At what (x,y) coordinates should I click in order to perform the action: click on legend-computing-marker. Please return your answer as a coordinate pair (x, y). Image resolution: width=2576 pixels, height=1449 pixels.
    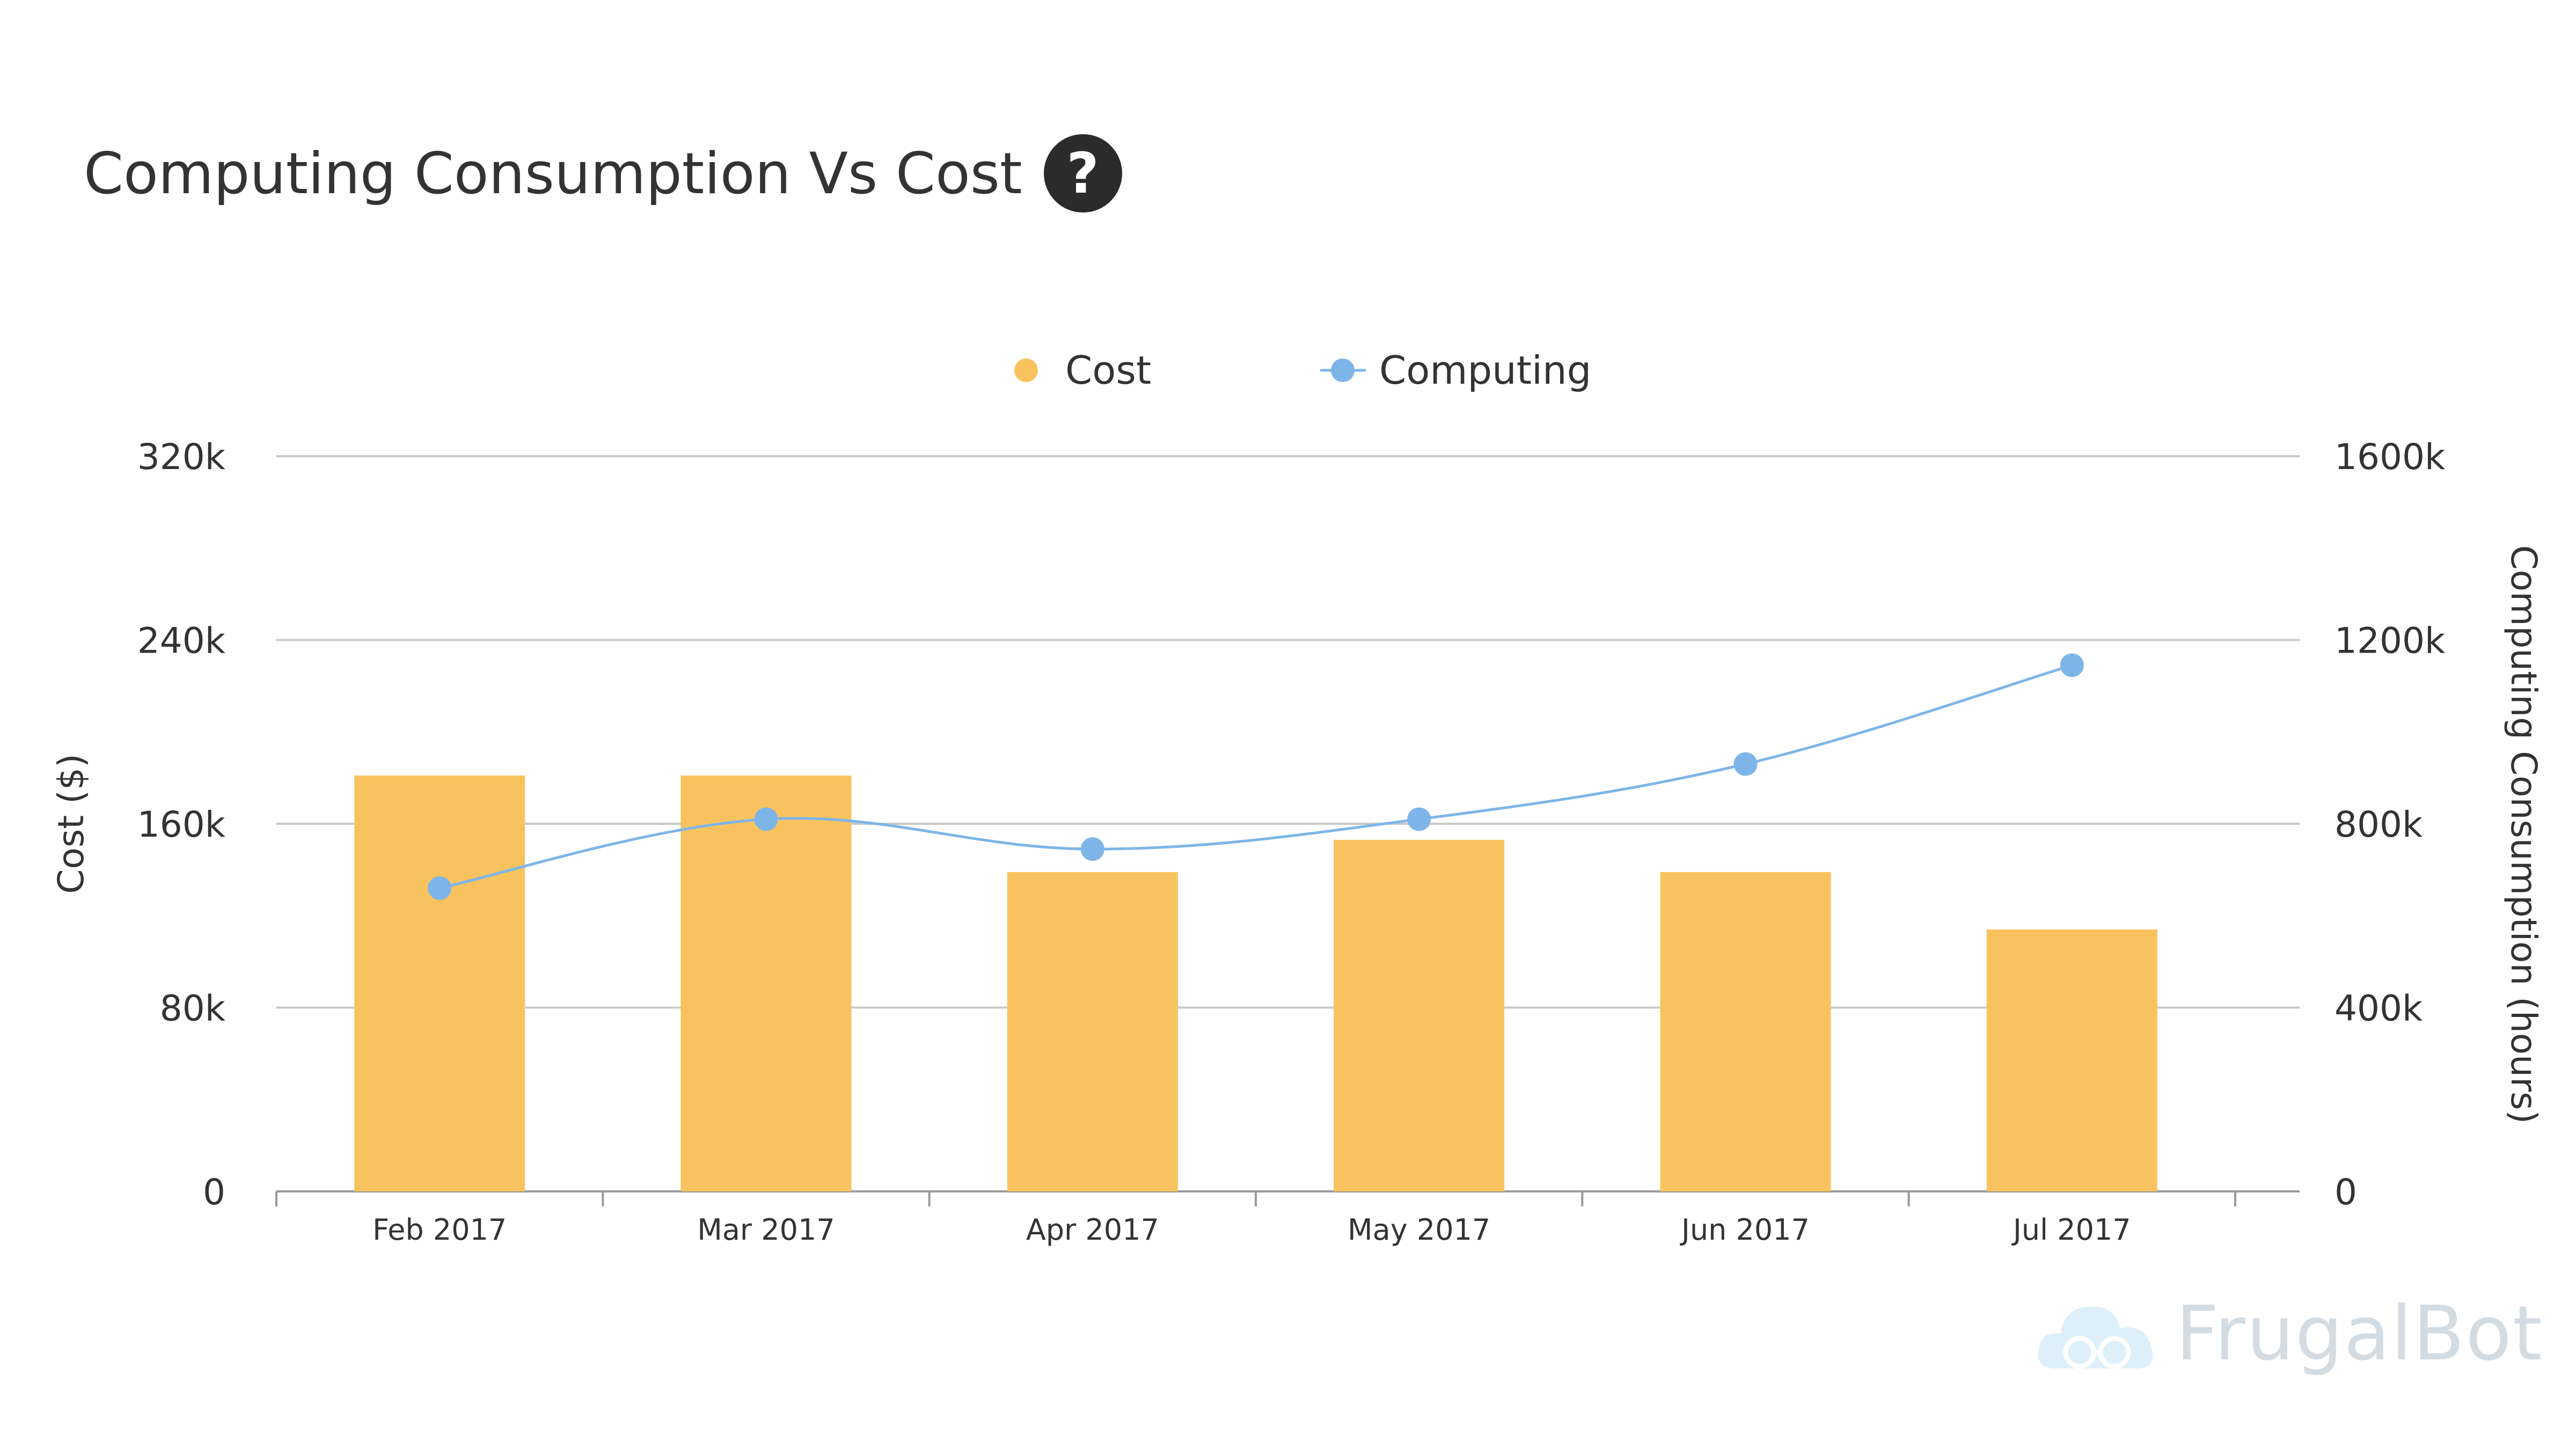
    Looking at the image, I should click on (1343, 370).